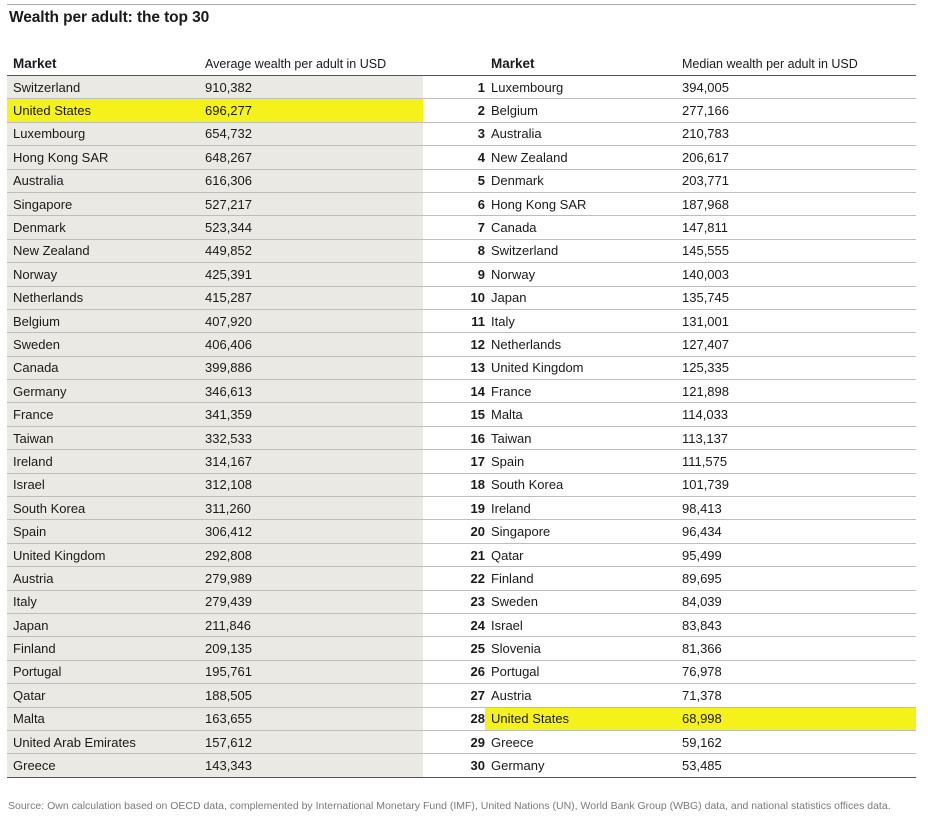  Describe the element at coordinates (580, 578) in the screenshot. I see `median-market-cell: Finland` at that location.